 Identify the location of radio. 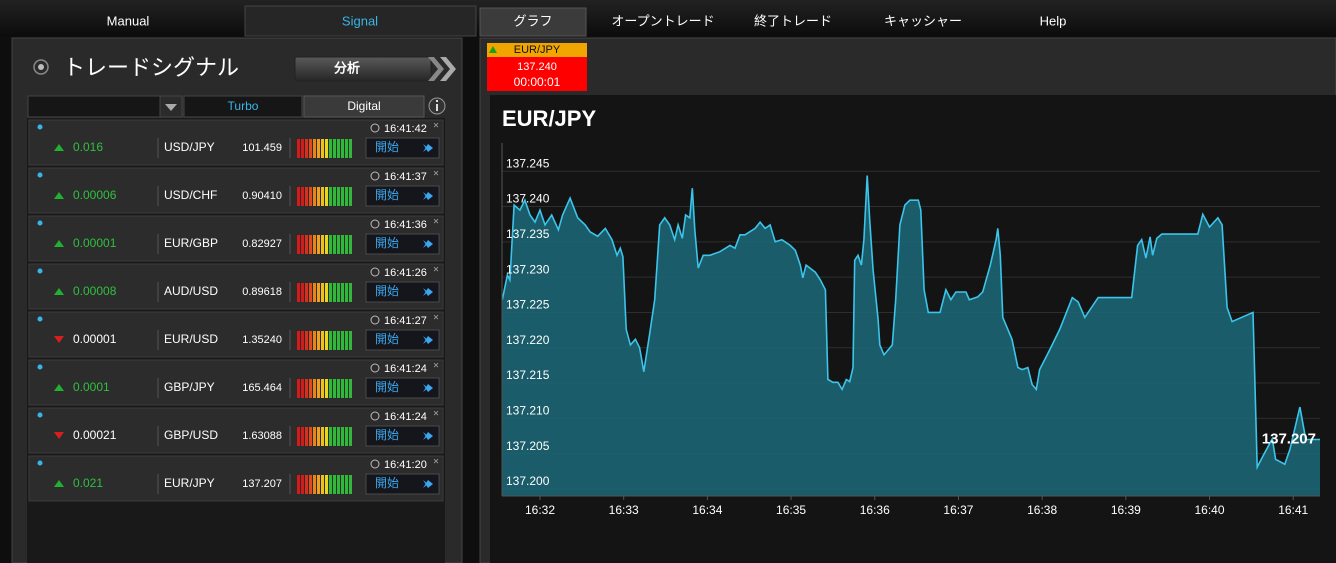
(41, 67).